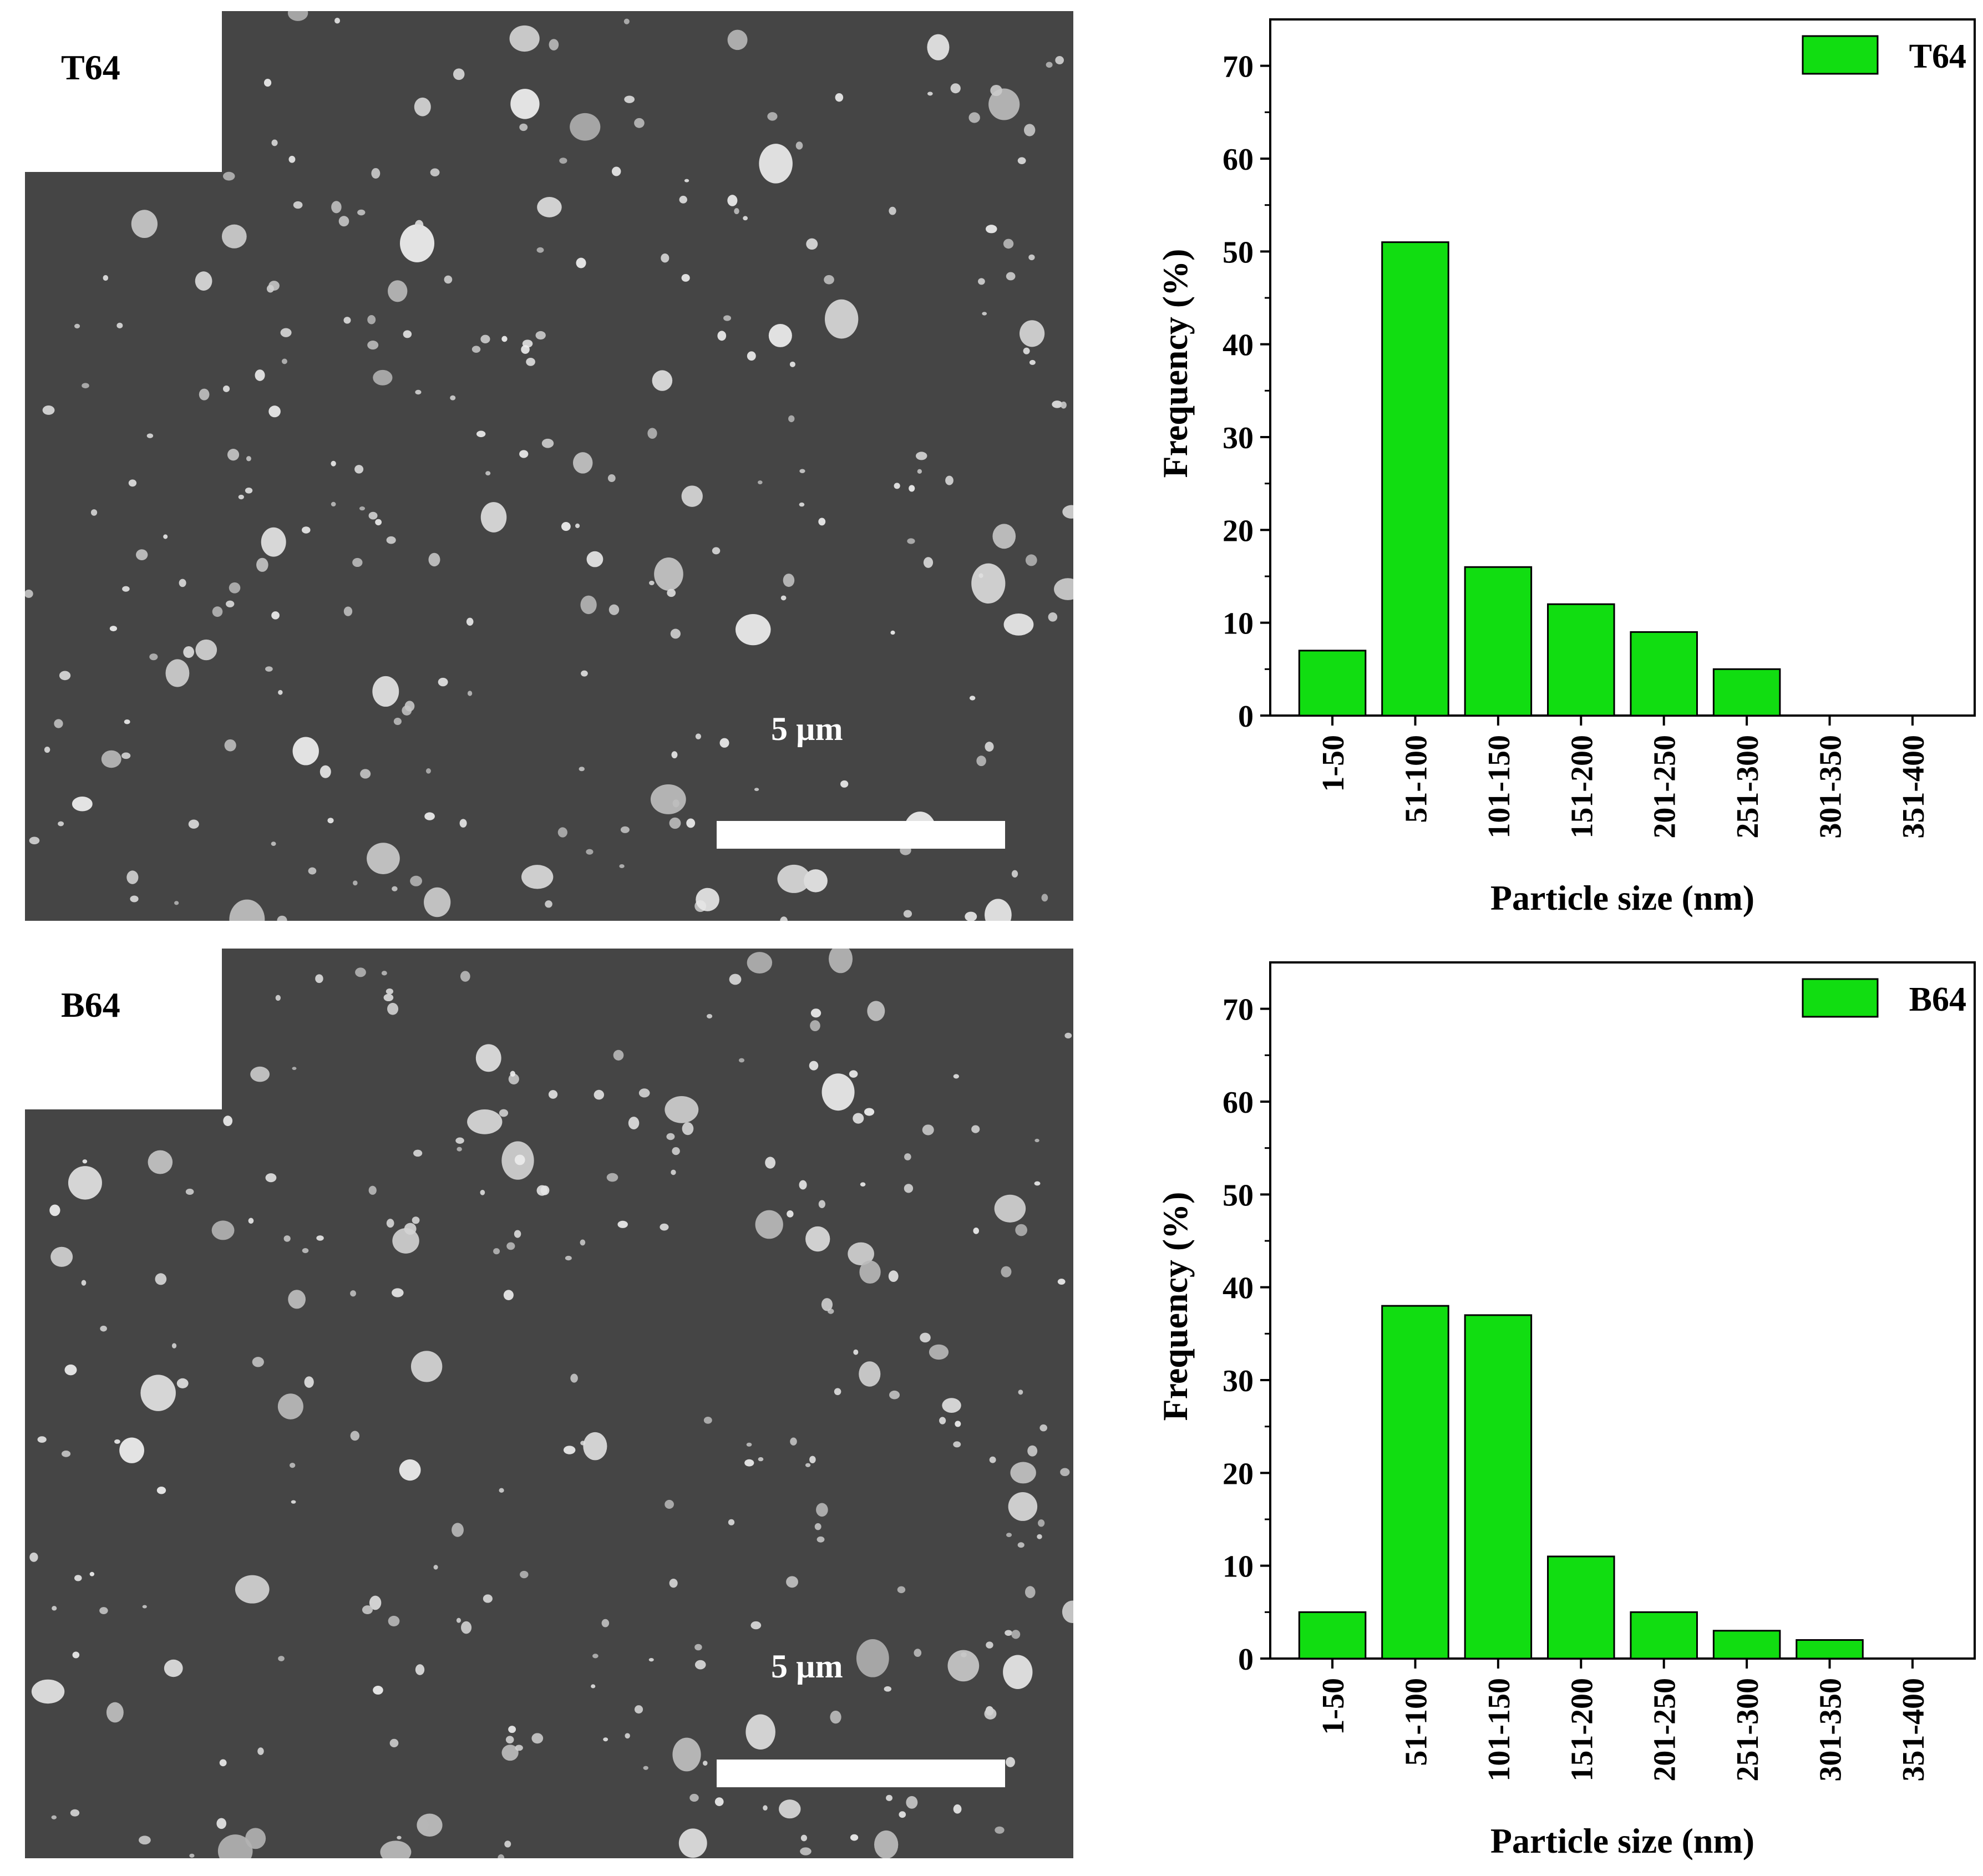  Describe the element at coordinates (90, 67) in the screenshot. I see `sem-label: T64` at that location.